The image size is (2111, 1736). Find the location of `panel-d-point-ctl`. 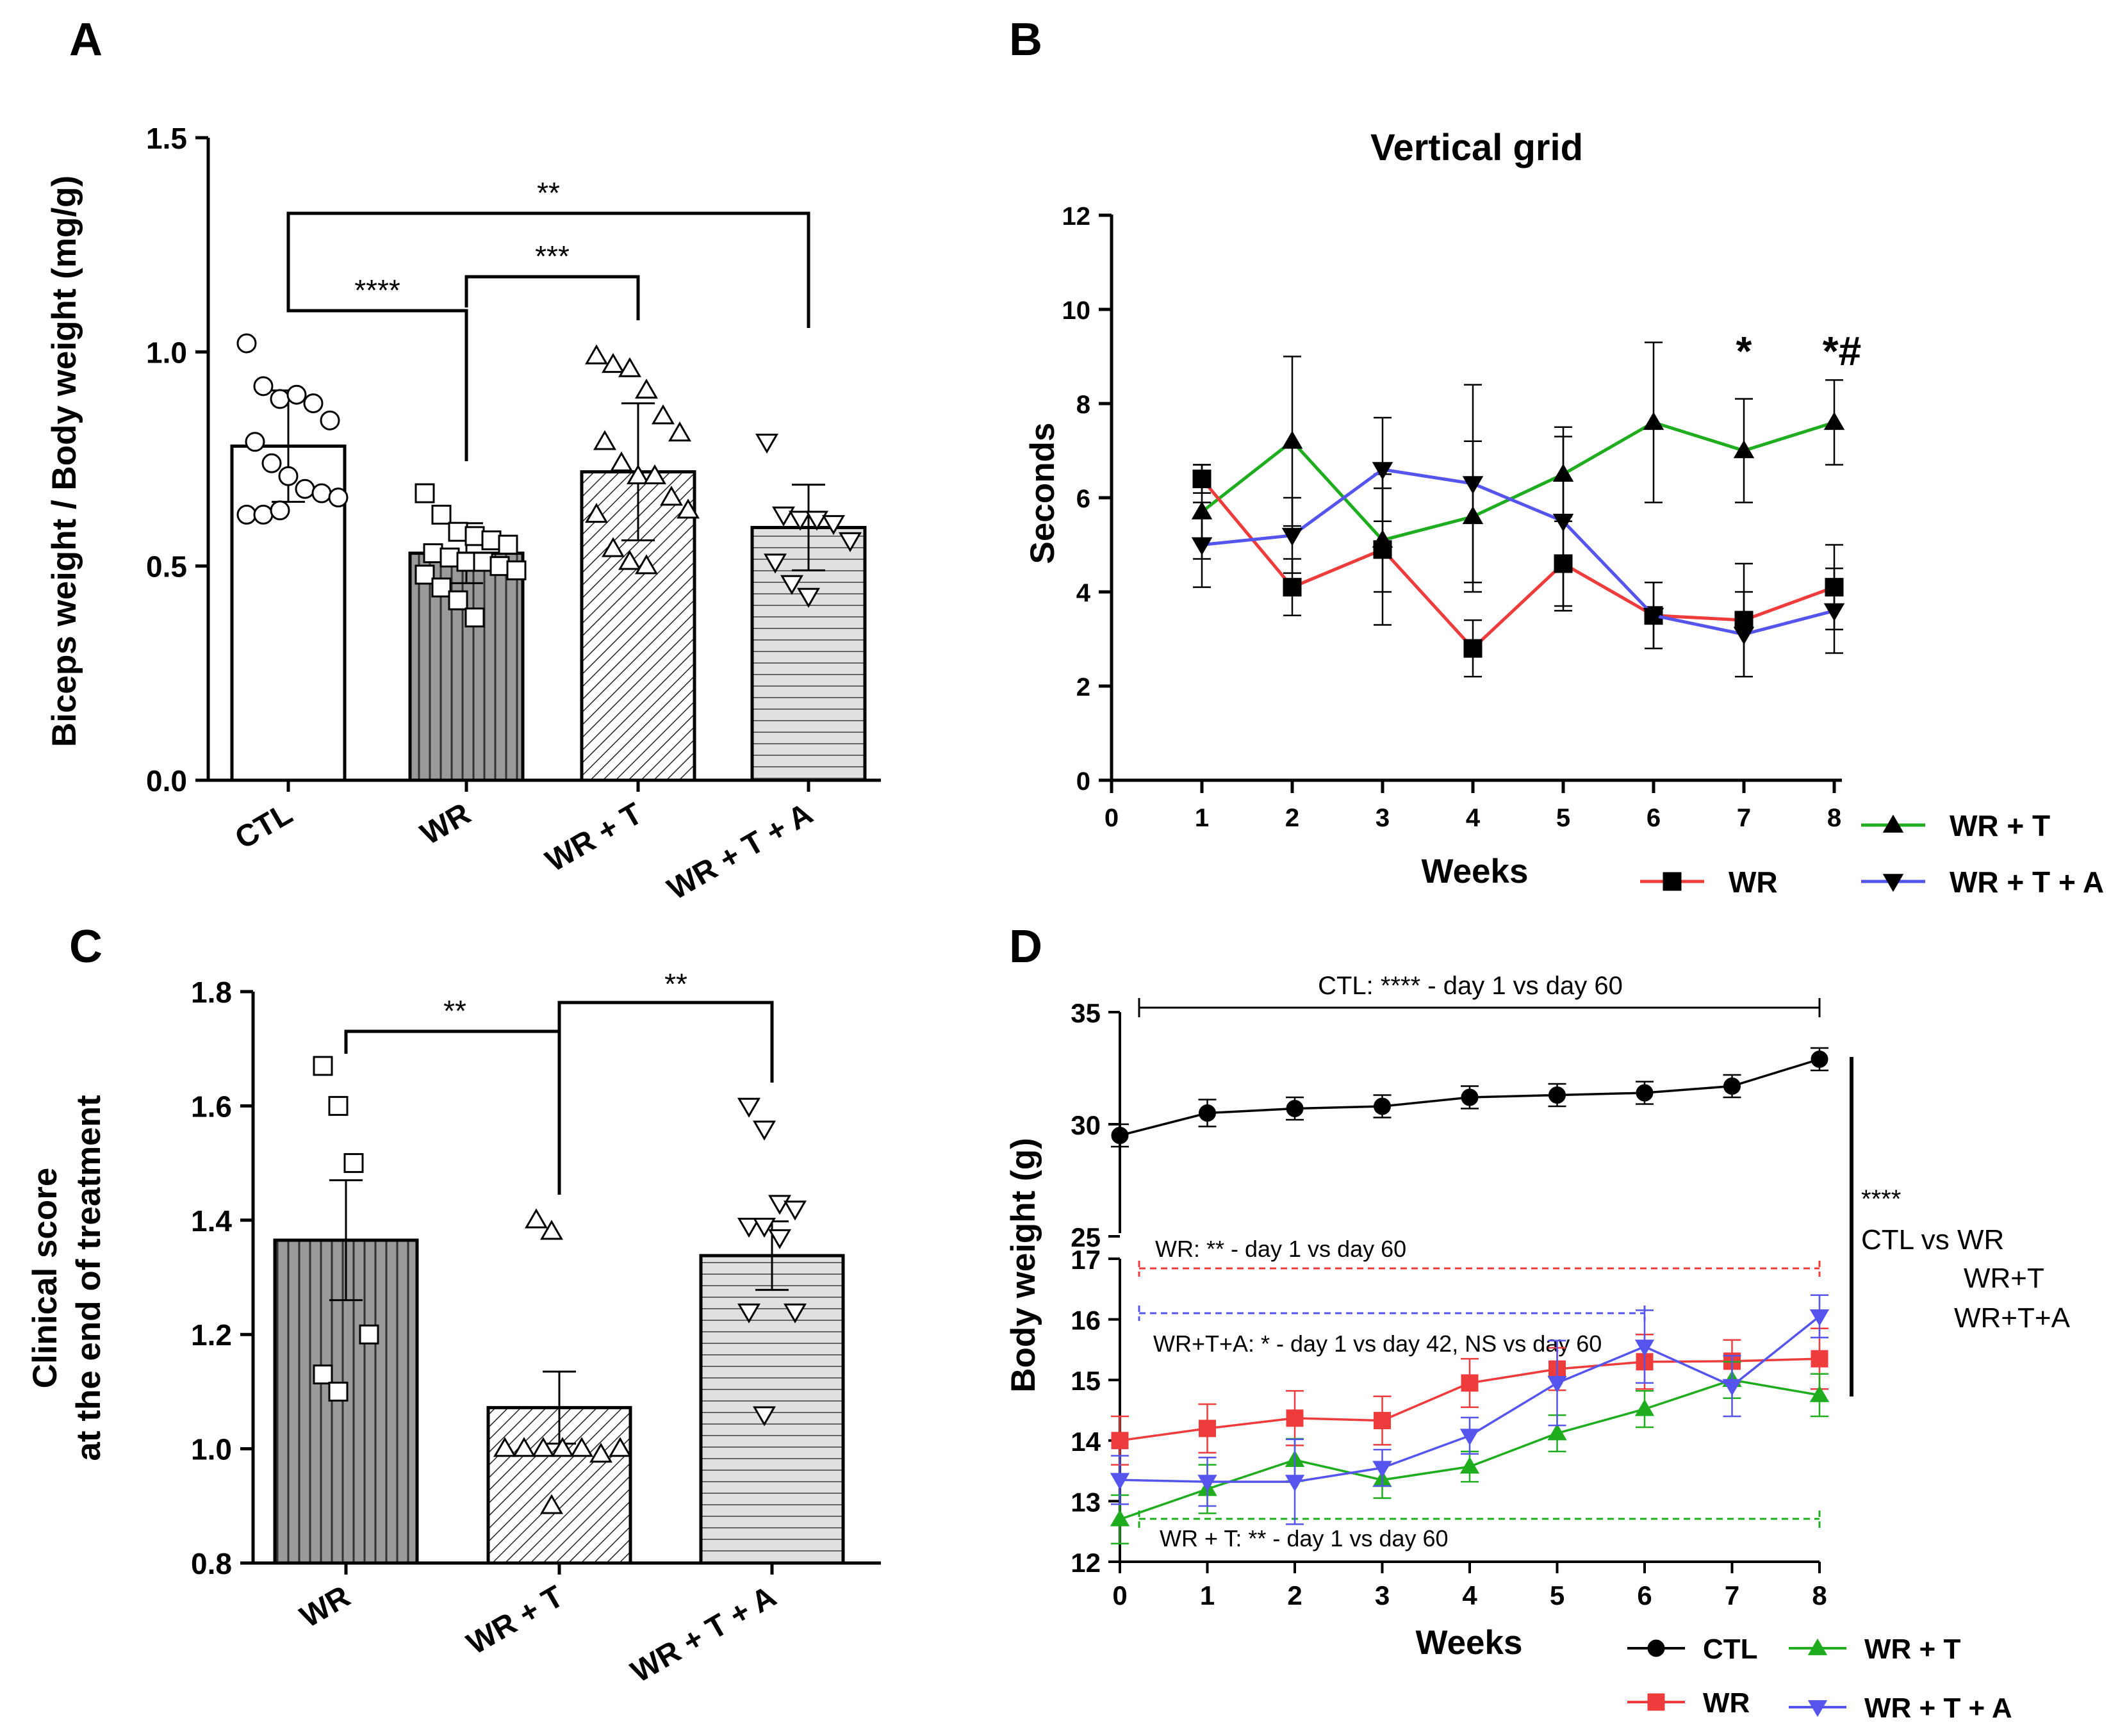

panel-d-point-ctl is located at coordinates (1645, 1093).